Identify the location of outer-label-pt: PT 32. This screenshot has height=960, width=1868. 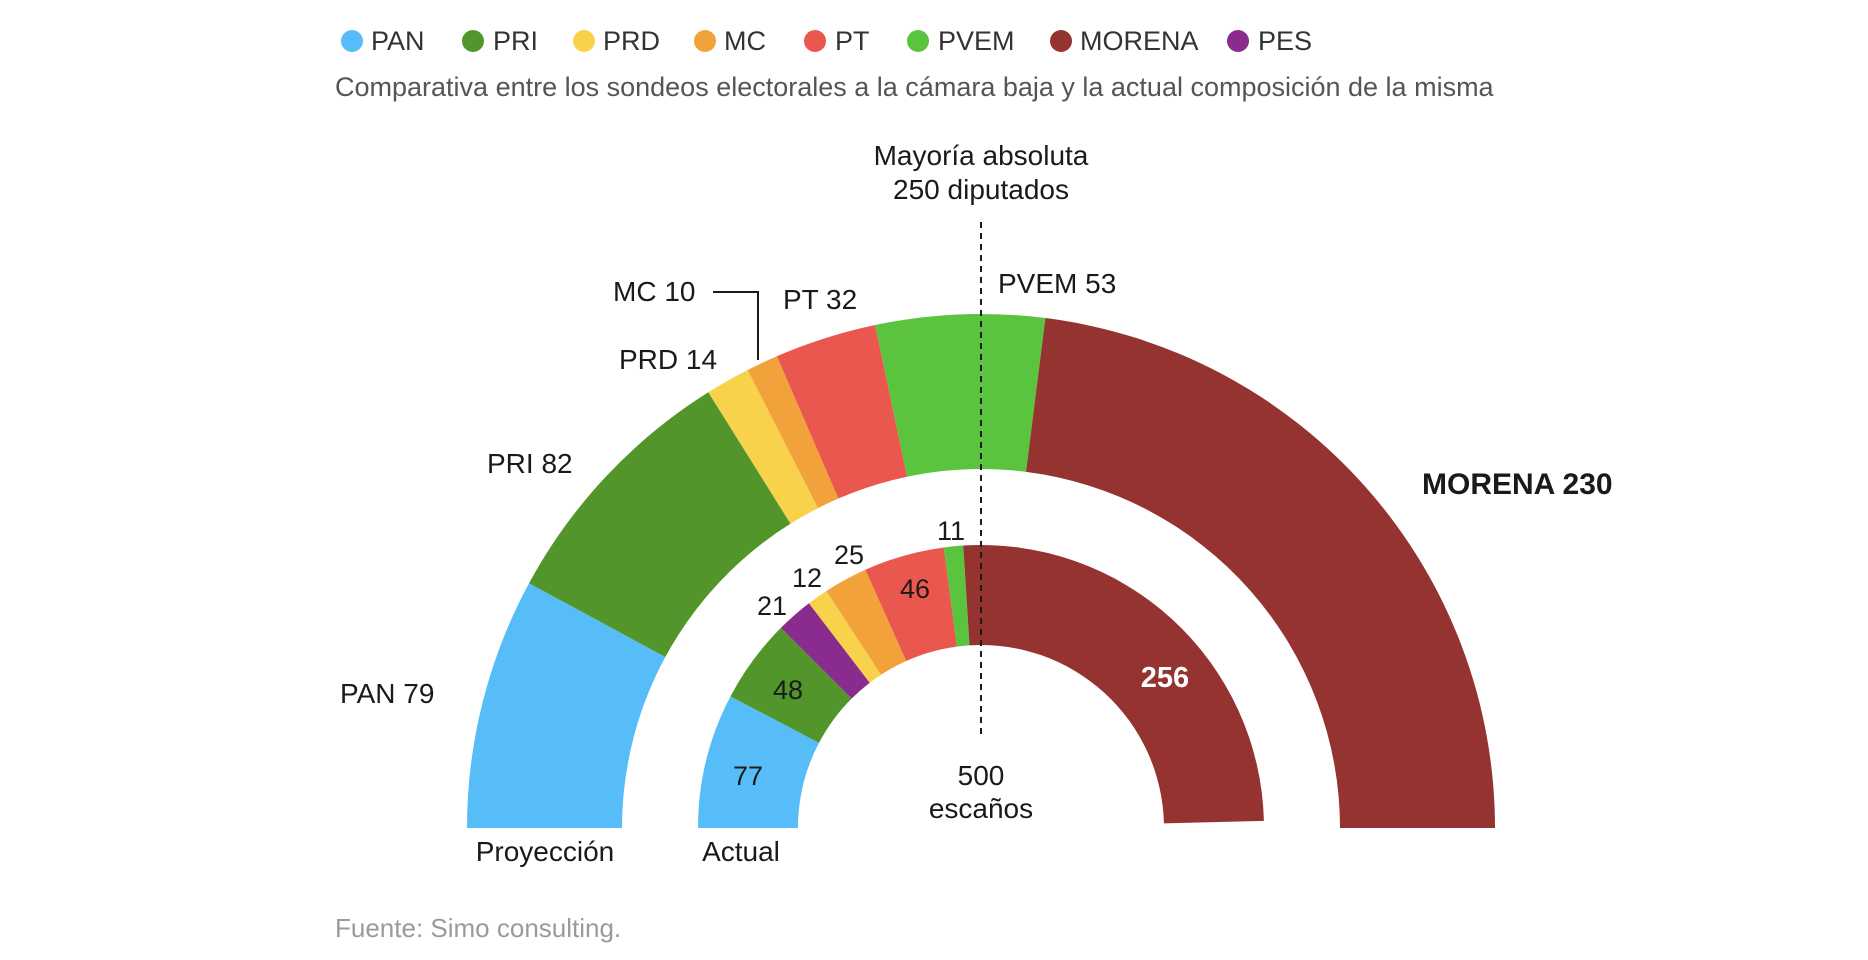
(820, 299).